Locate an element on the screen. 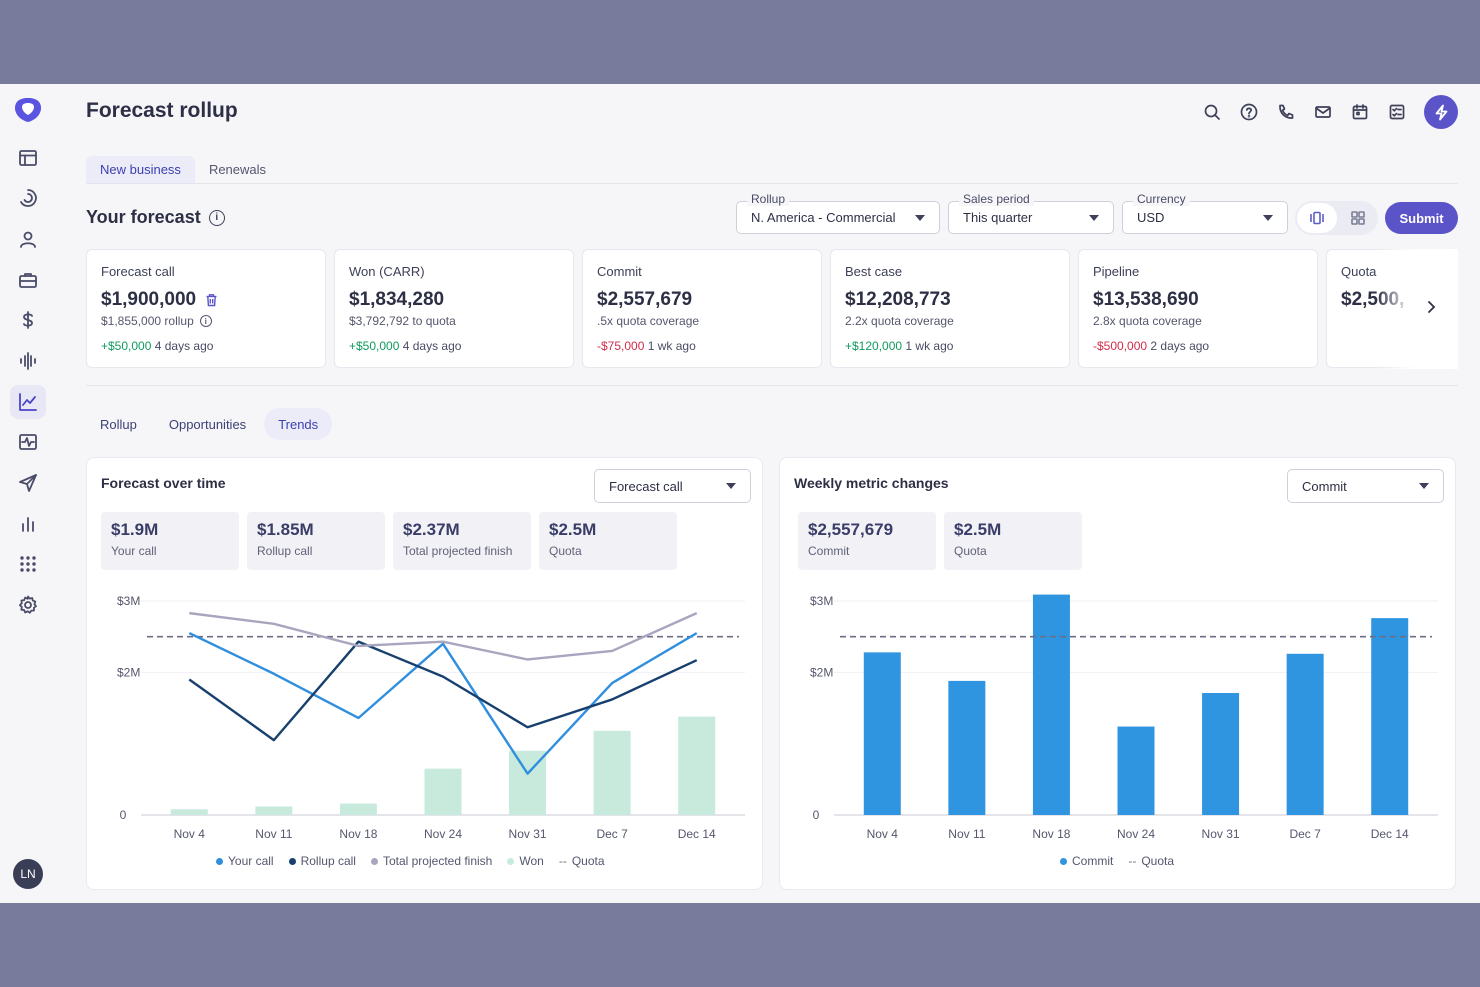 The width and height of the screenshot is (1480, 987). series-line-total-projected-finish is located at coordinates (443, 636).